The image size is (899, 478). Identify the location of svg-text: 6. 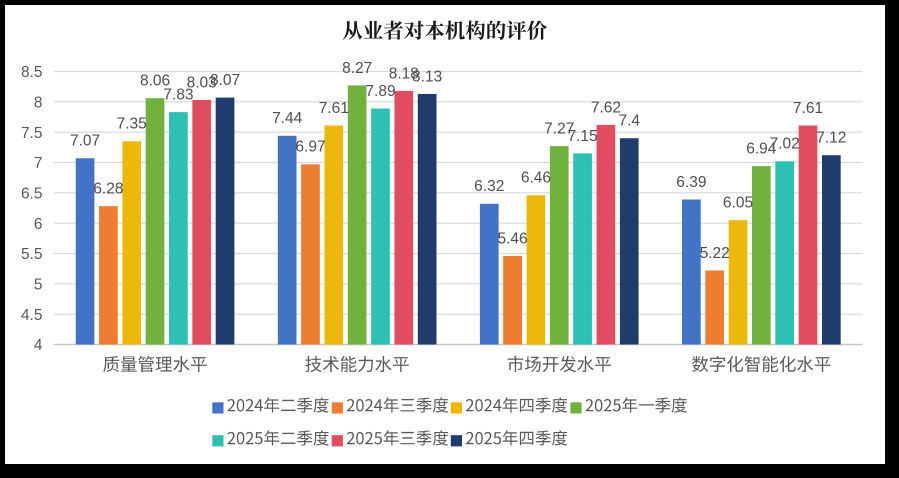
(38, 224).